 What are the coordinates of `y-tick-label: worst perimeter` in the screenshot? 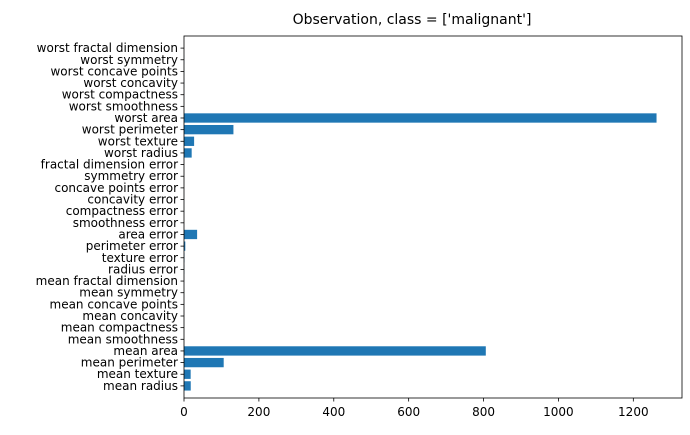 It's located at (130, 130).